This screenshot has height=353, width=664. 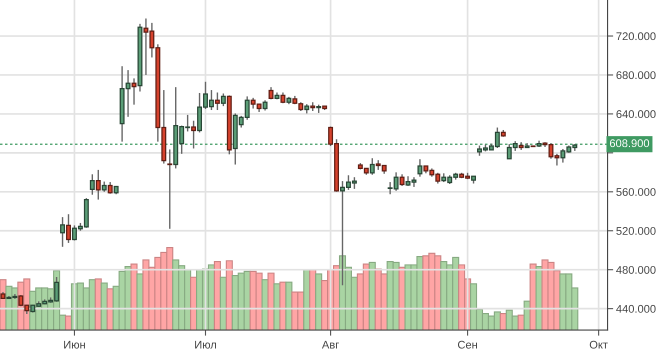 I want to click on x-tick-label: Окт, so click(x=599, y=344).